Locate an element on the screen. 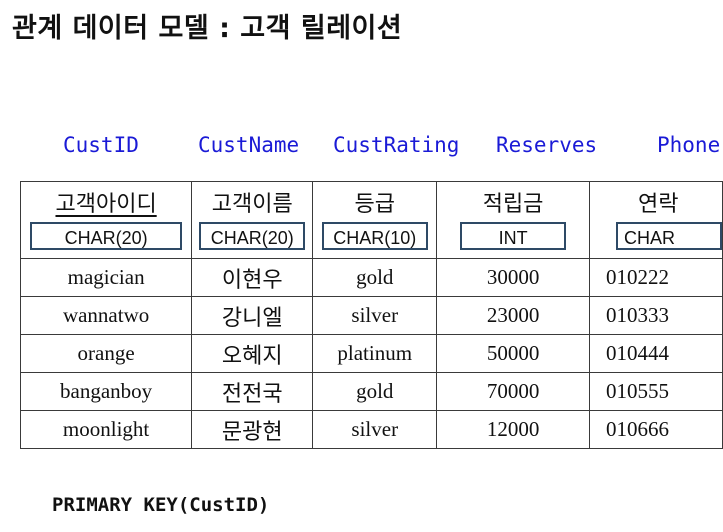 The height and width of the screenshot is (532, 723). column-korean-name: 적립금 is located at coordinates (513, 204).